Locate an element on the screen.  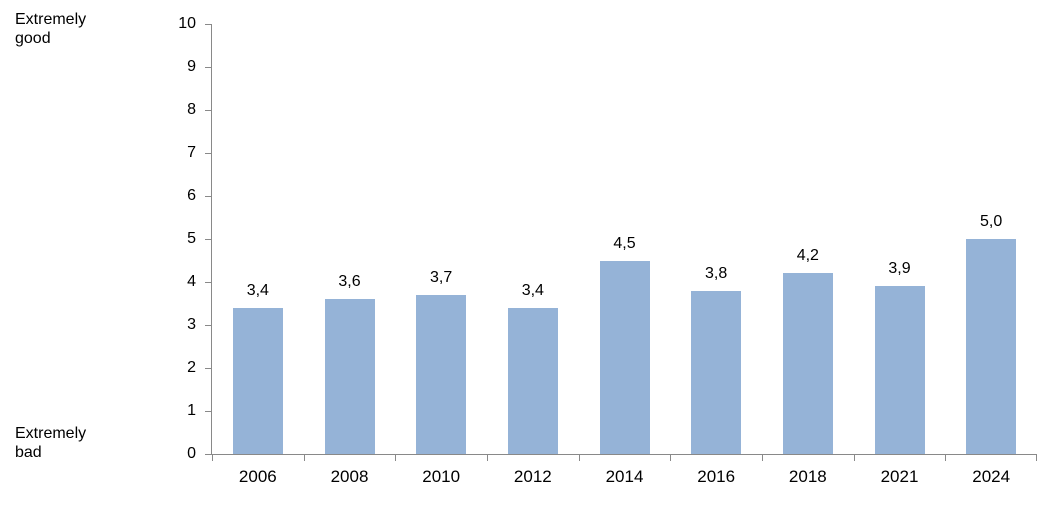
y-axis-tick-label: 5 is located at coordinates (191, 238).